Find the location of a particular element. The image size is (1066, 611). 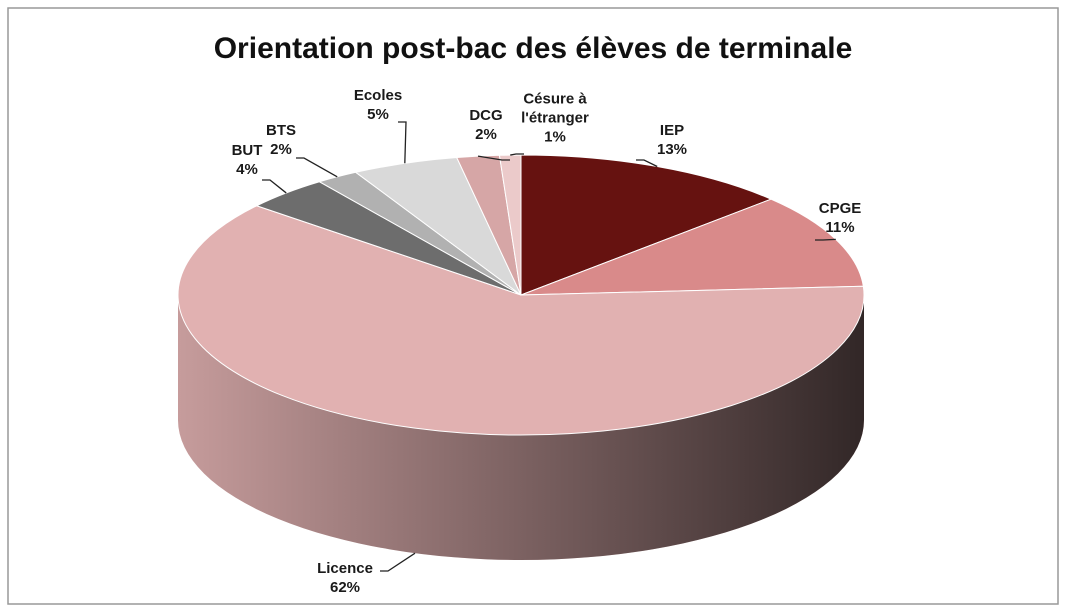

label-name: Césure à l'étranger is located at coordinates (555, 108).